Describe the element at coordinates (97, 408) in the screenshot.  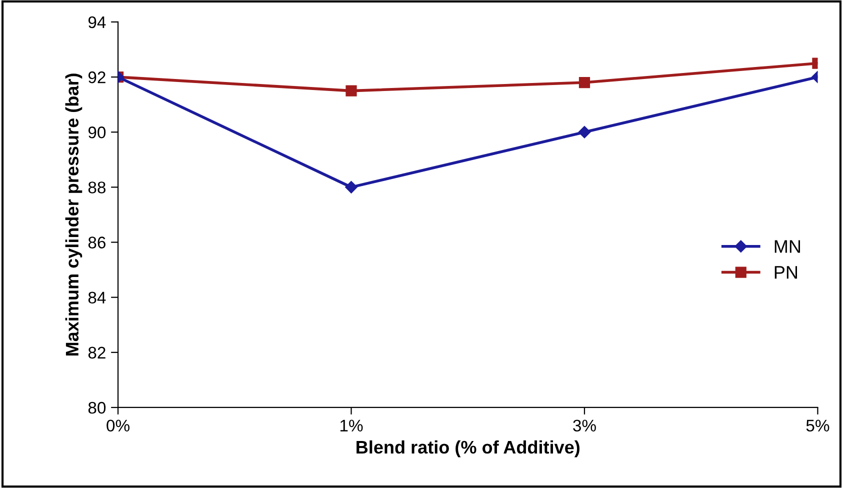
I see `y-tick-label: 80` at that location.